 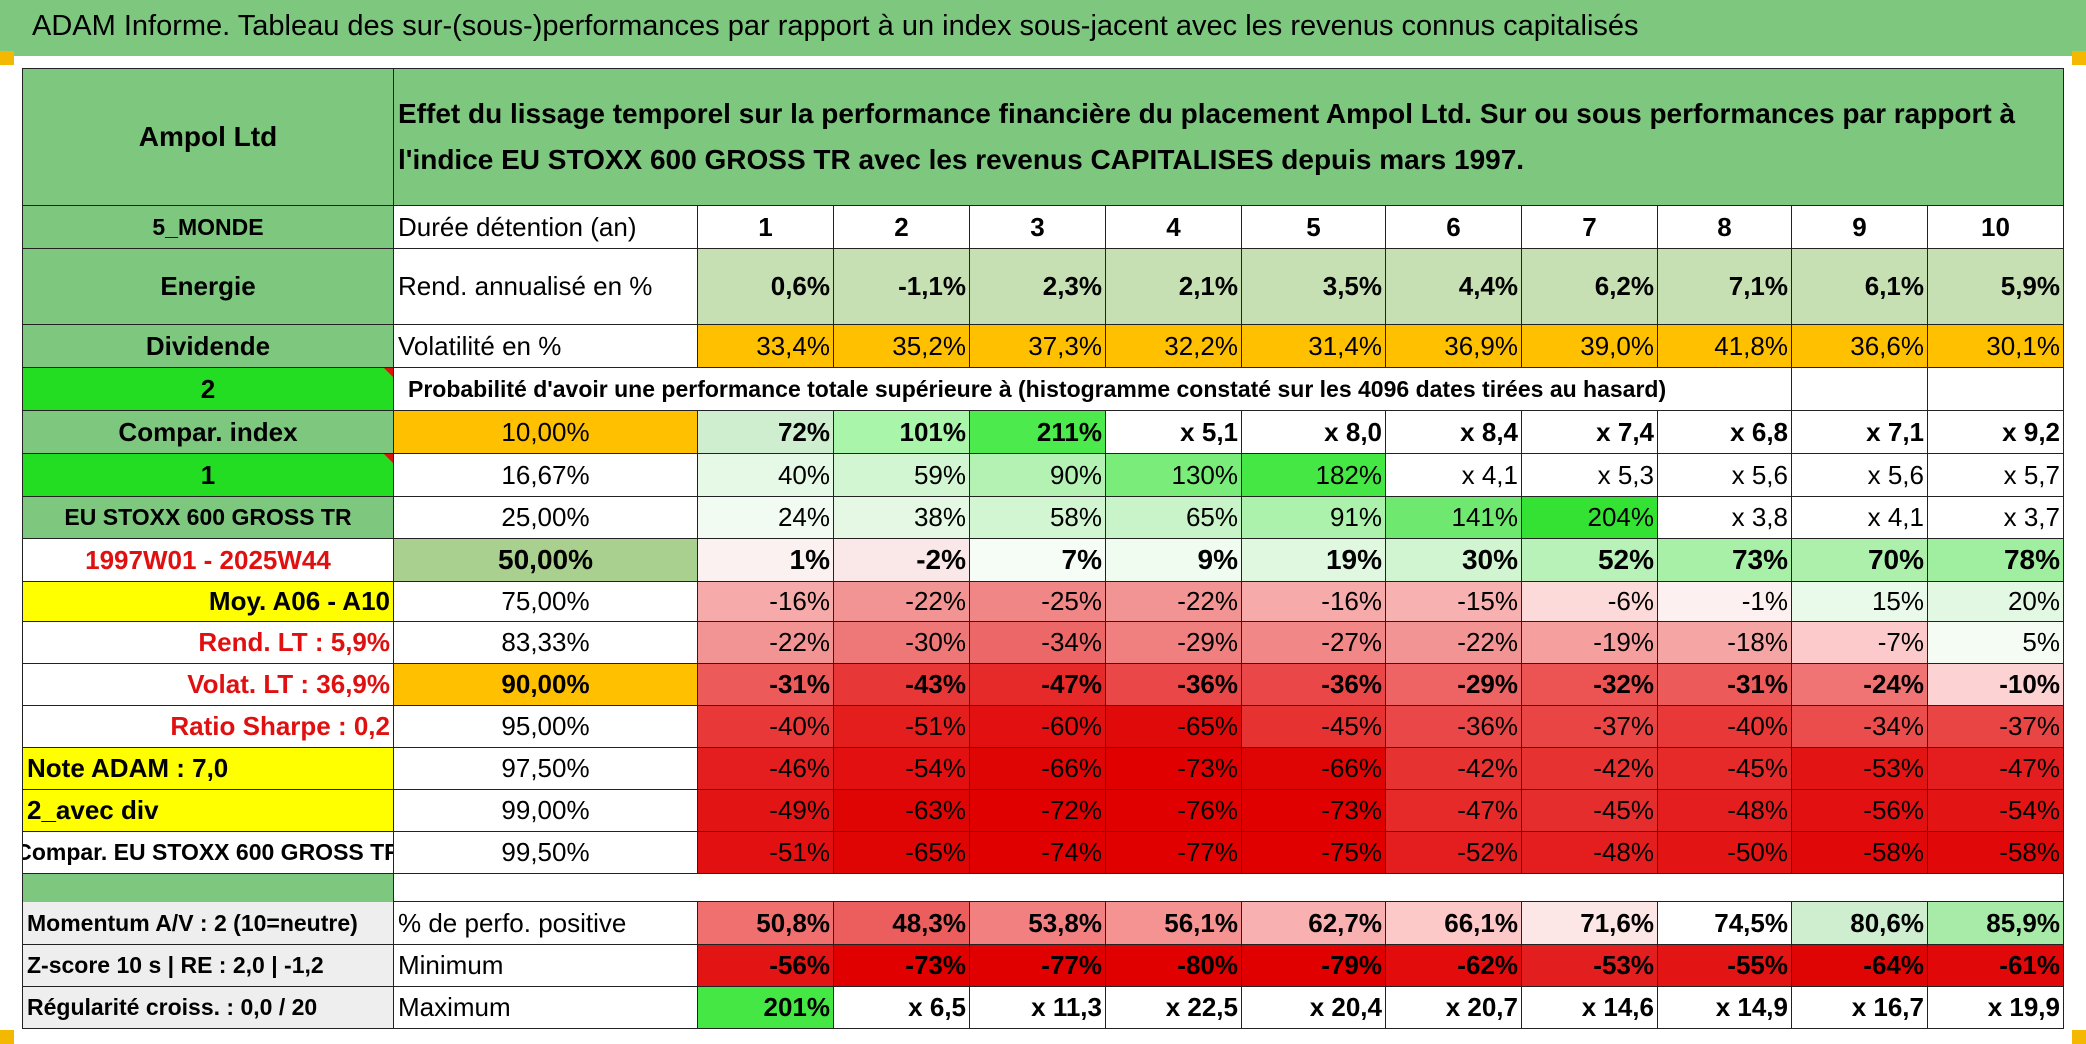 I want to click on percentile-cell-text: 90,00%, so click(x=545, y=684).